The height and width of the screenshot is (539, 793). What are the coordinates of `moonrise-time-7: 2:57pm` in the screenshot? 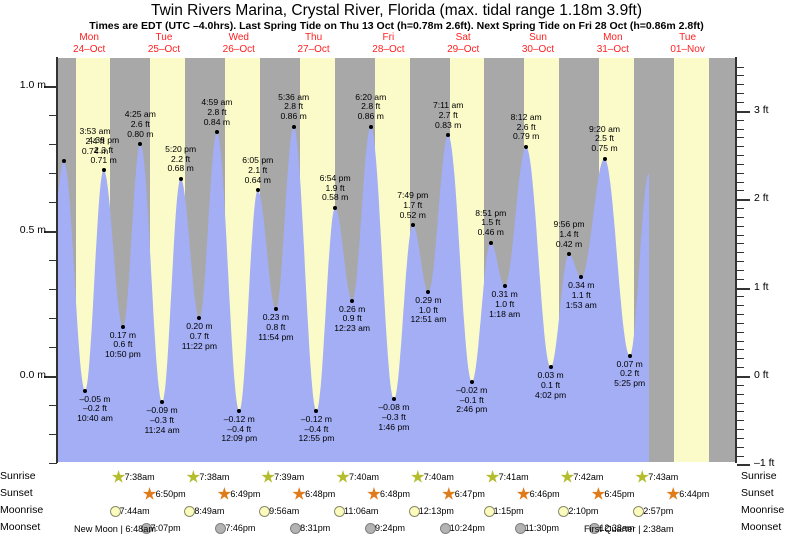 It's located at (658, 511).